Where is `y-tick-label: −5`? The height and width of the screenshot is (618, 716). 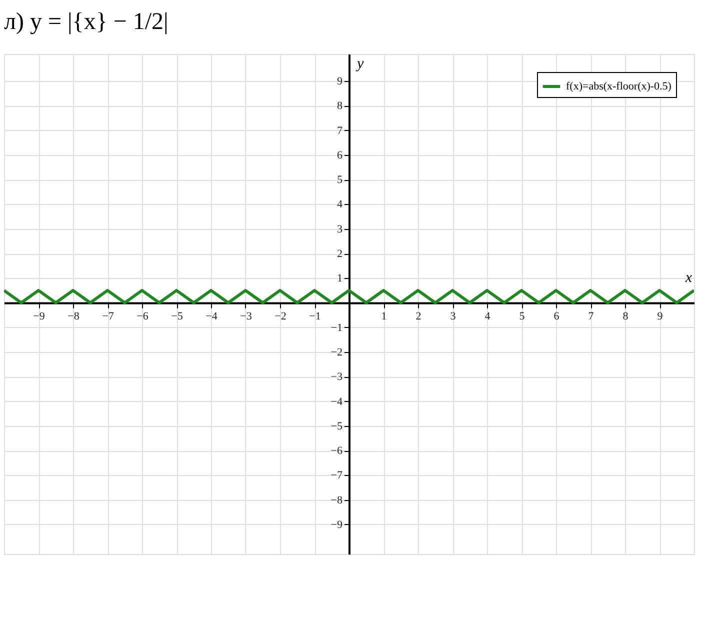
y-tick-label: −5 is located at coordinates (336, 426).